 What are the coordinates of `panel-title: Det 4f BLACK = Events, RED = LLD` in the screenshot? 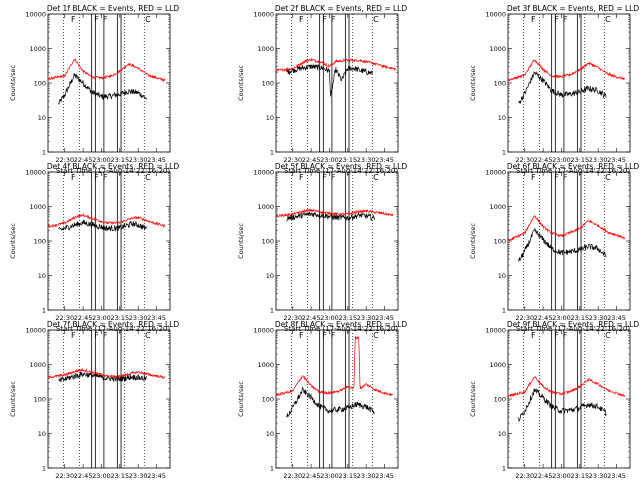 It's located at (113, 166).